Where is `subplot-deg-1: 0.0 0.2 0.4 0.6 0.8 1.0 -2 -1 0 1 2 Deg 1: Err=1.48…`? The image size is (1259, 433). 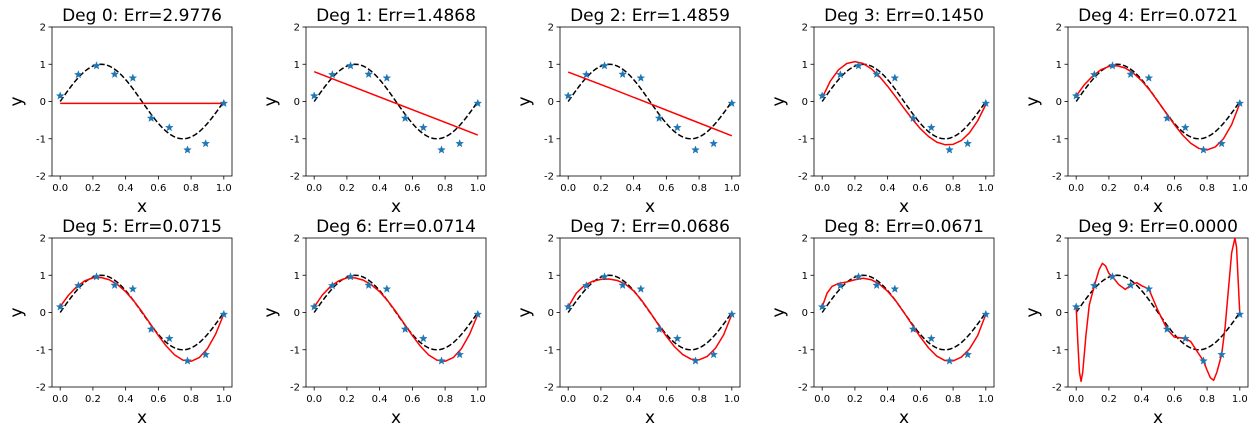
subplot-deg-1: 0.0 0.2 0.4 0.6 0.8 1.0 -2 -1 0 1 2 Deg 1: Err=1.48… is located at coordinates (374, 111).